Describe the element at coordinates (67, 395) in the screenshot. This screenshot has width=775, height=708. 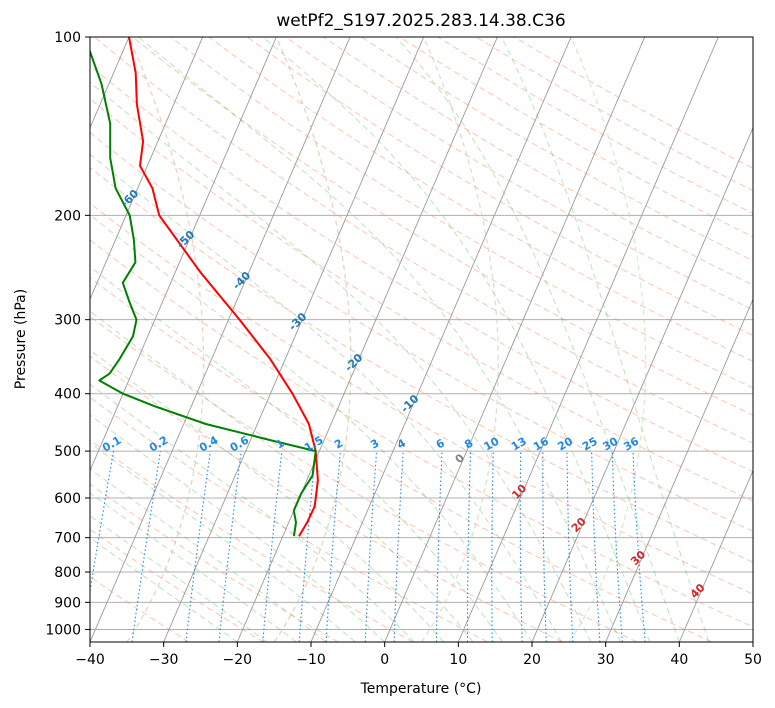
I see `y-tick-label: 400` at that location.